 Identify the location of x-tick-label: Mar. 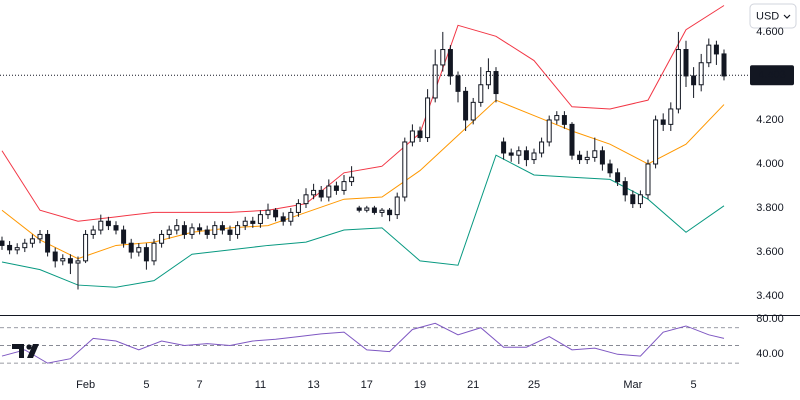
(632, 385).